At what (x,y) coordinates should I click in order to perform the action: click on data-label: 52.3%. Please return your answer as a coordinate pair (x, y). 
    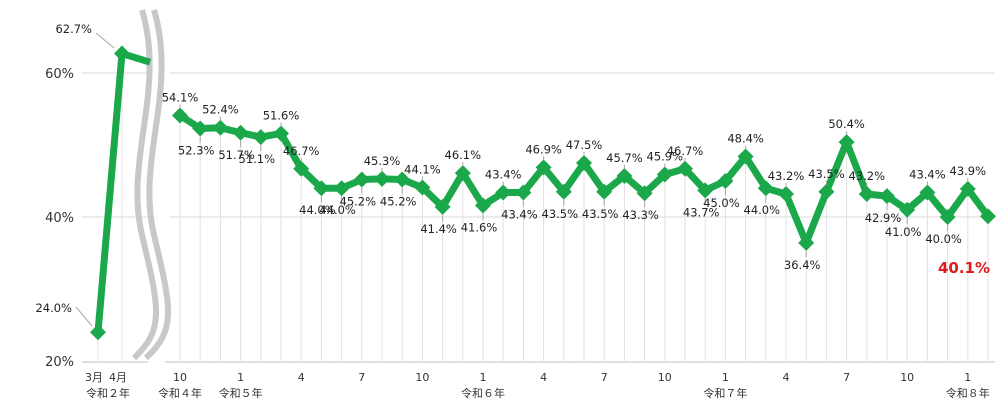
    Looking at the image, I should click on (196, 150).